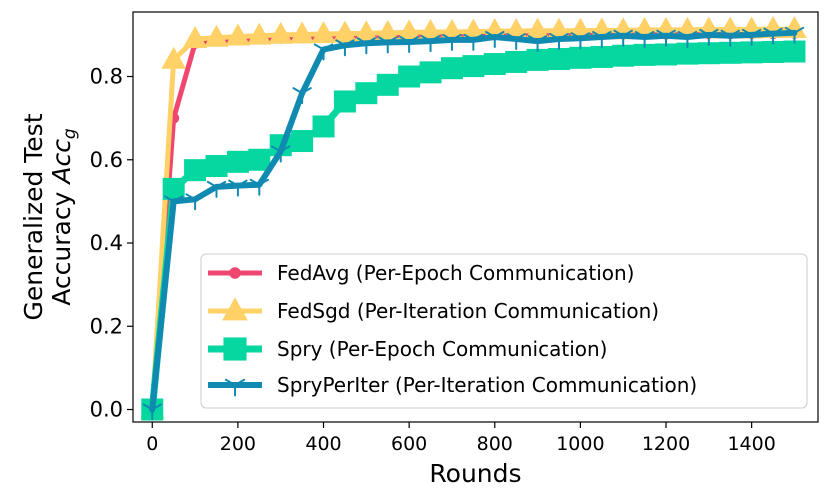 Image resolution: width=830 pixels, height=498 pixels. What do you see at coordinates (751, 444) in the screenshot?
I see `x-tick-label: 1400` at bounding box center [751, 444].